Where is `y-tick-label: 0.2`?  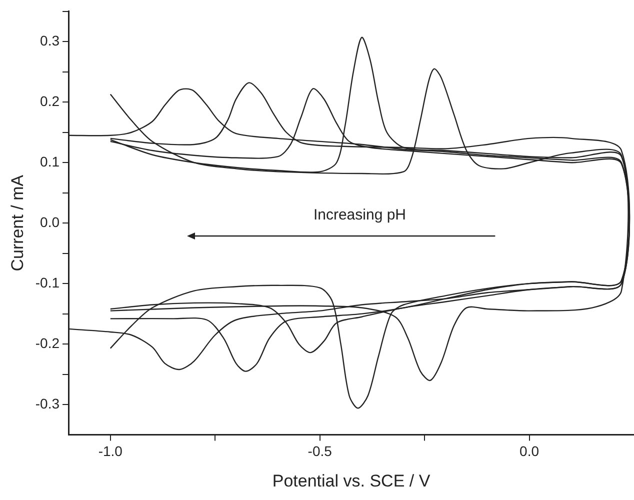
y-tick-label: 0.2 is located at coordinates (50, 100).